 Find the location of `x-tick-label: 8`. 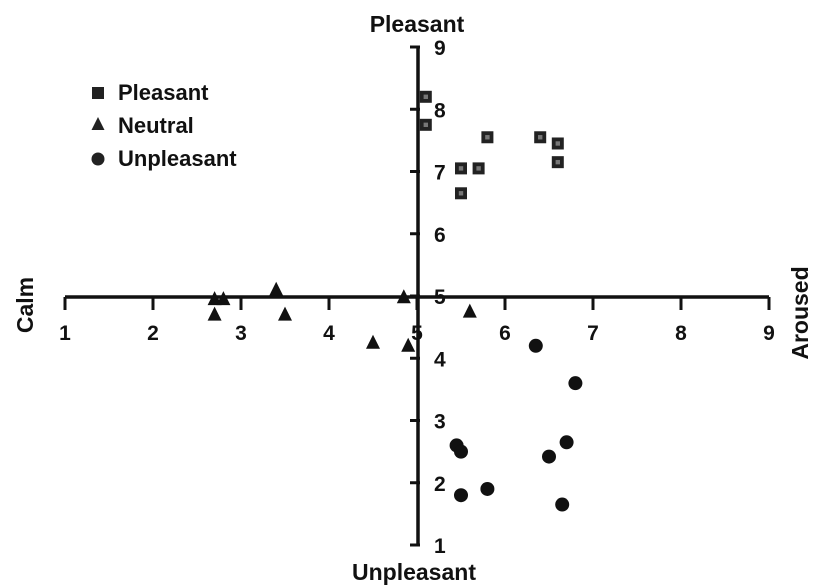

x-tick-label: 8 is located at coordinates (681, 333).